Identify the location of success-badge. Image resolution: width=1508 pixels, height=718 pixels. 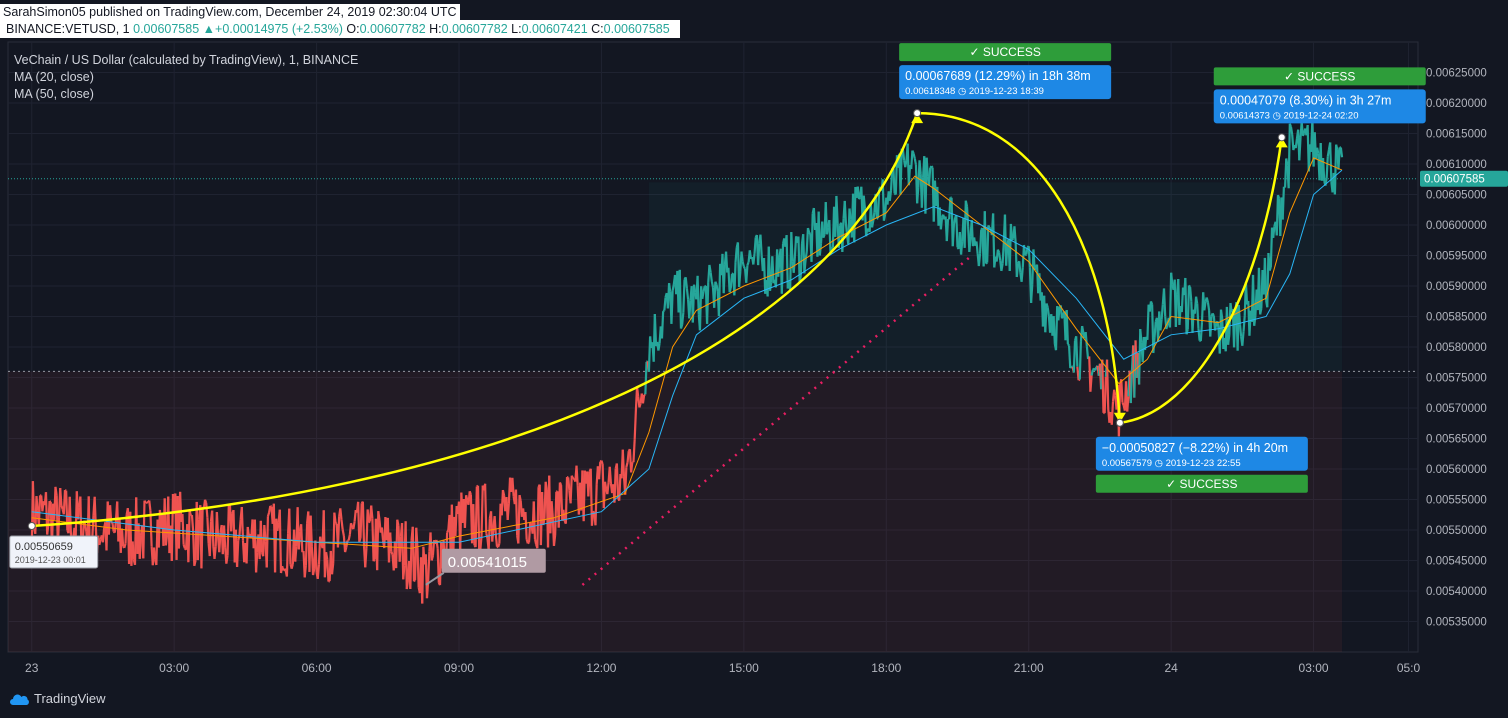
(1201, 483).